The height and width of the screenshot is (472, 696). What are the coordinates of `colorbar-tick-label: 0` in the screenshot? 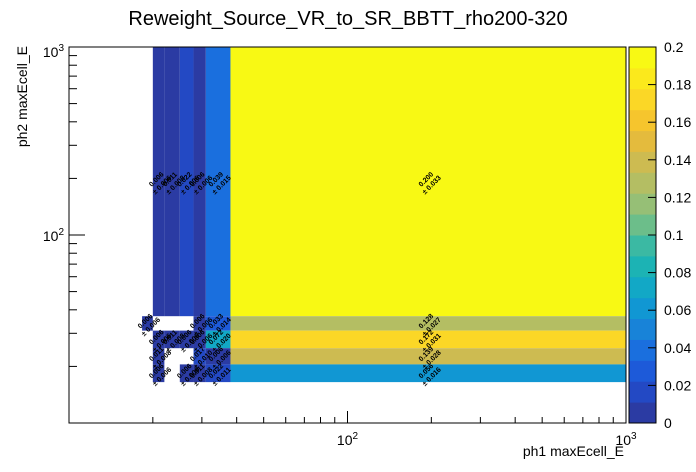 It's located at (668, 423).